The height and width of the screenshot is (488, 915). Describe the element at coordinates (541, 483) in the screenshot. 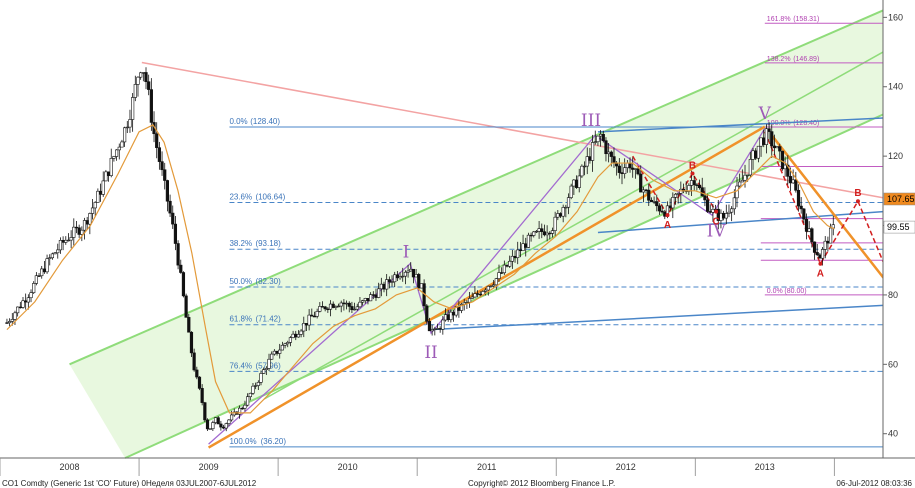

I see `footer-copyright: Copyright© 2012 Bloomberg Finance L.P.` at that location.